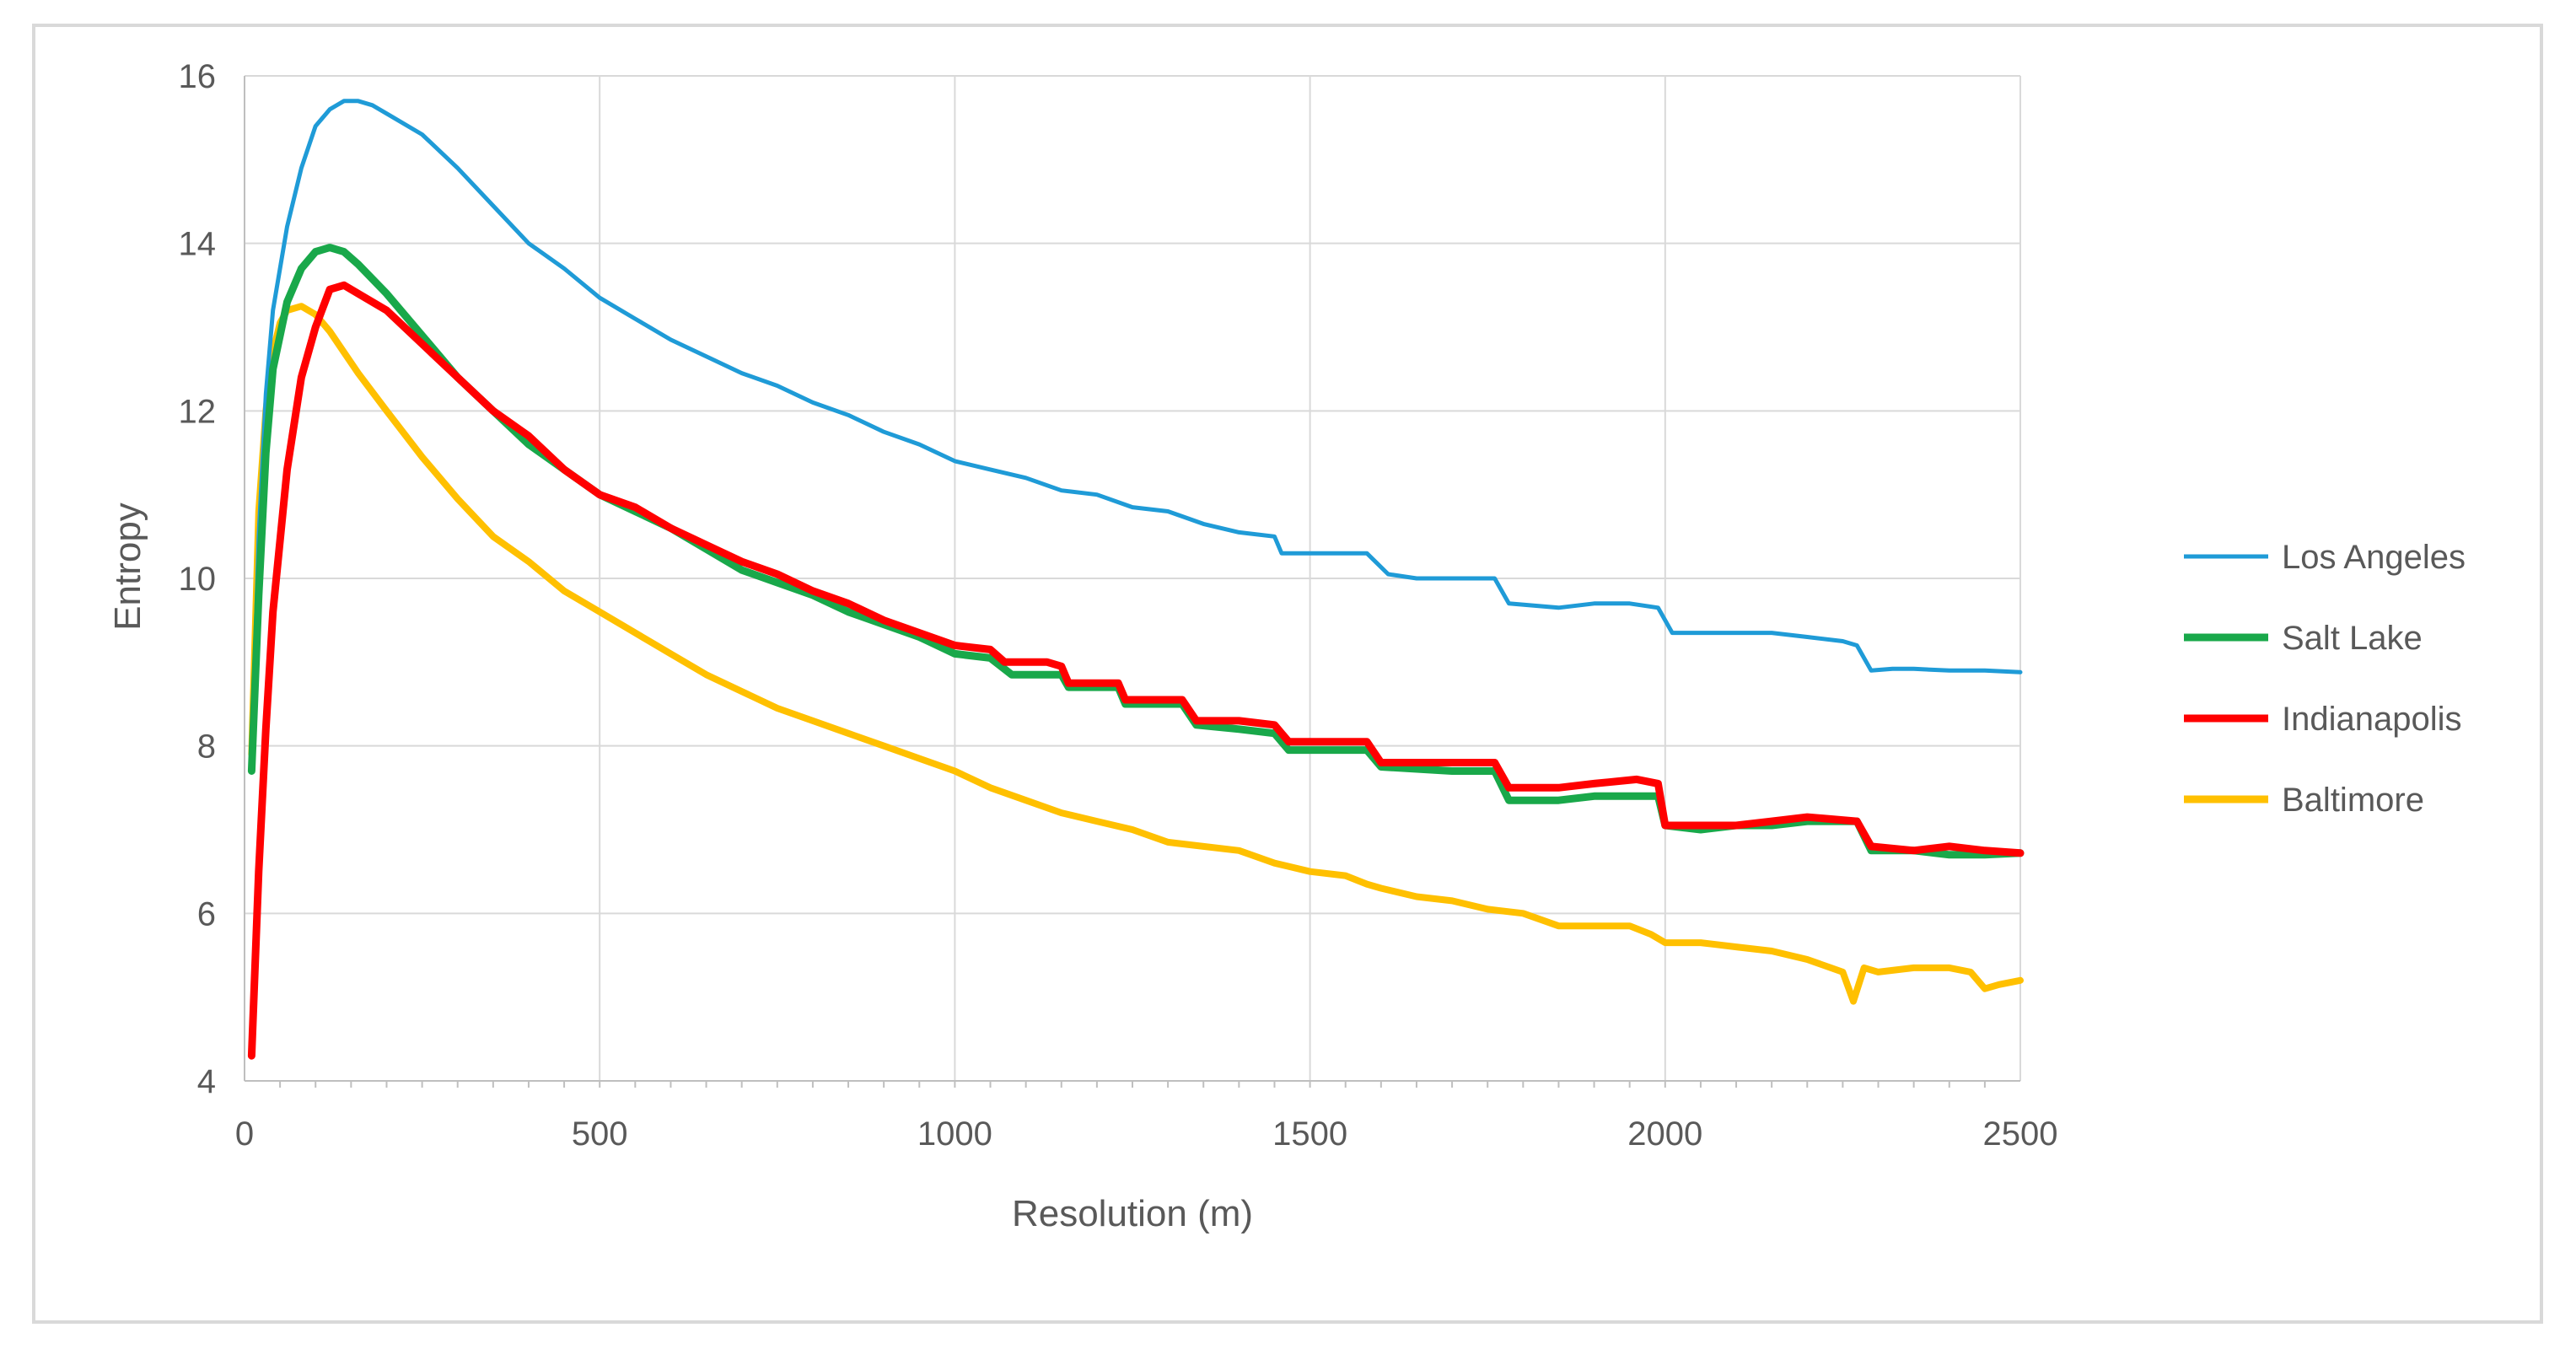  Describe the element at coordinates (245, 1134) in the screenshot. I see `x-tick-label: 0` at that location.